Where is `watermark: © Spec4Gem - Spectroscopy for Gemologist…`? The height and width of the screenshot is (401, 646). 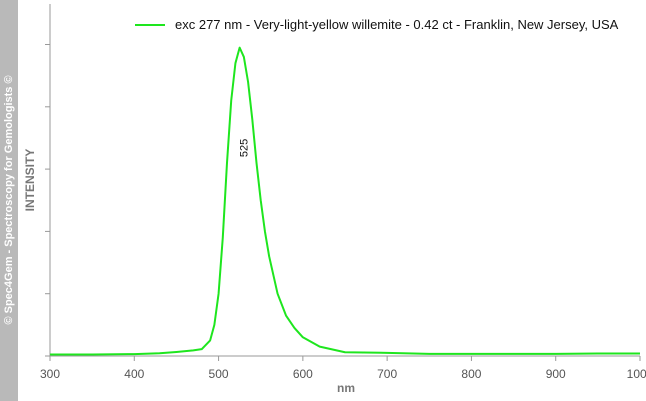 watermark: © Spec4Gem - Spectroscopy for Gemologist… is located at coordinates (9, 199).